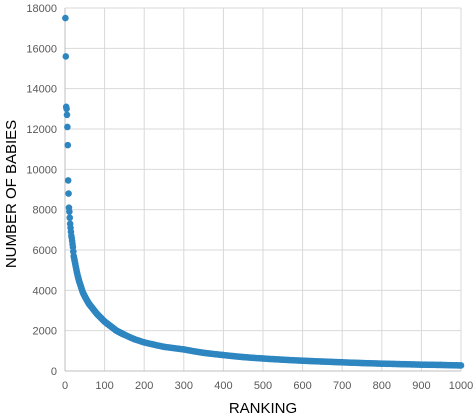 The image size is (474, 420). What do you see at coordinates (263, 408) in the screenshot?
I see `x-axis-title: RANKING` at bounding box center [263, 408].